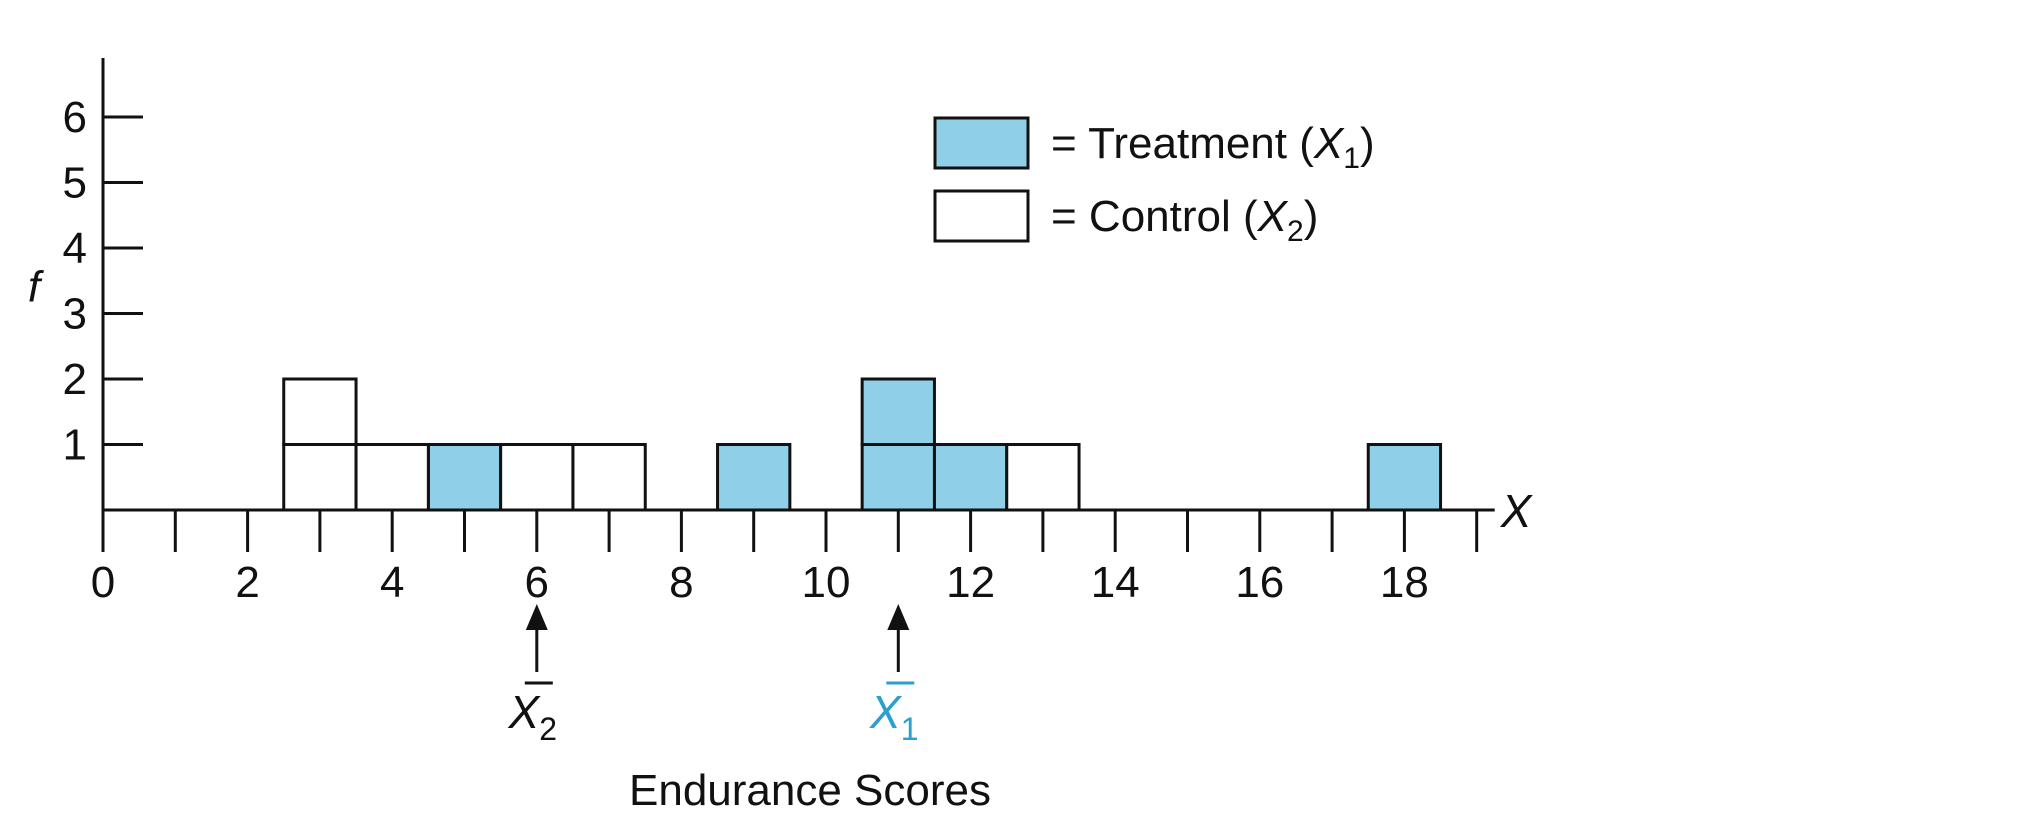 The width and height of the screenshot is (2020, 828). I want to click on x-tick-label-12: 12, so click(970, 582).